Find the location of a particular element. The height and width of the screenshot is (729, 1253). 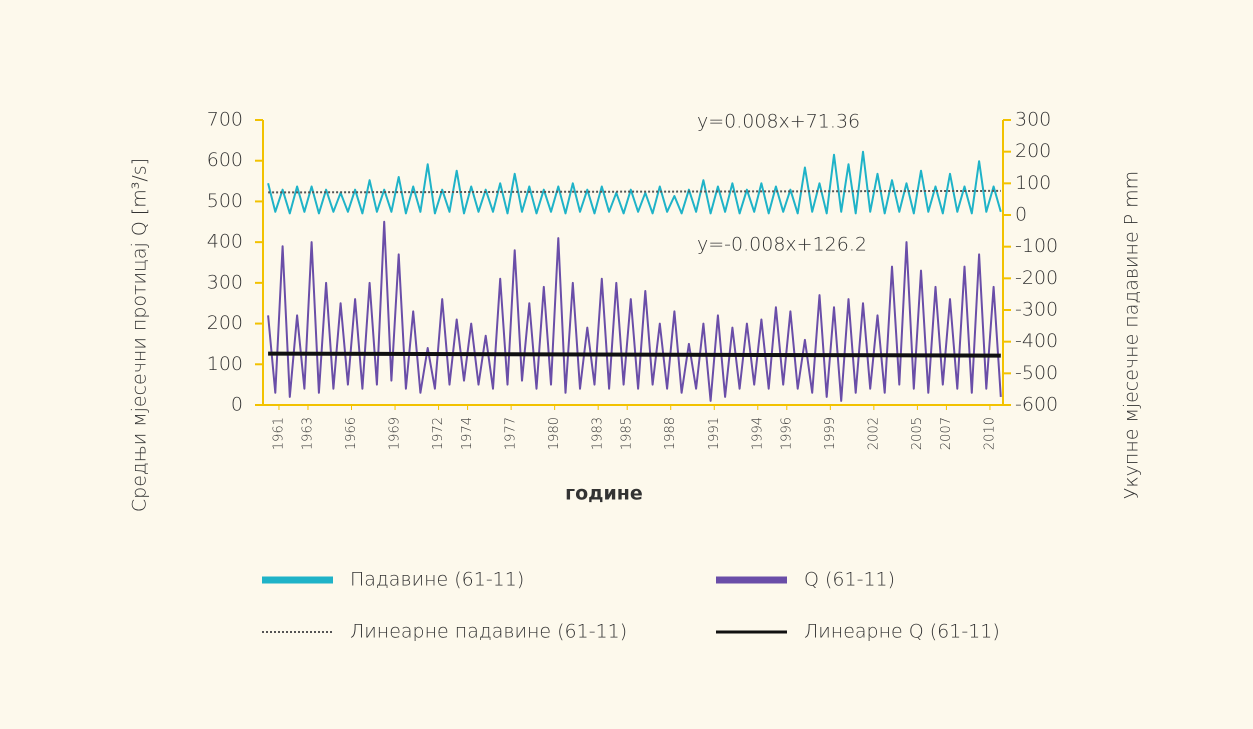

legend-label: Падавине (61-11) is located at coordinates (437, 580).